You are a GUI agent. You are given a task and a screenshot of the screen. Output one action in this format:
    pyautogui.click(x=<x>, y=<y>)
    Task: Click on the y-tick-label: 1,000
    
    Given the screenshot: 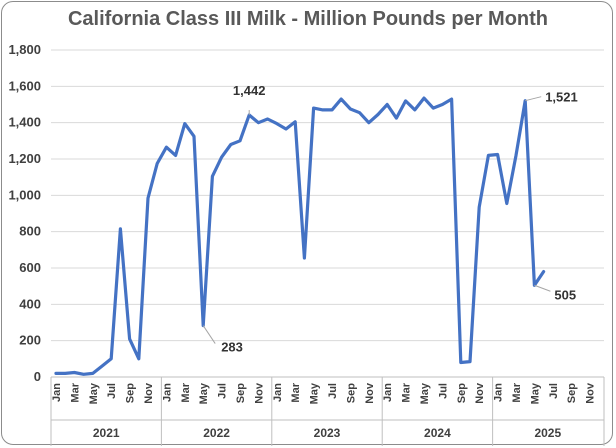 What is the action you would take?
    pyautogui.click(x=24, y=194)
    